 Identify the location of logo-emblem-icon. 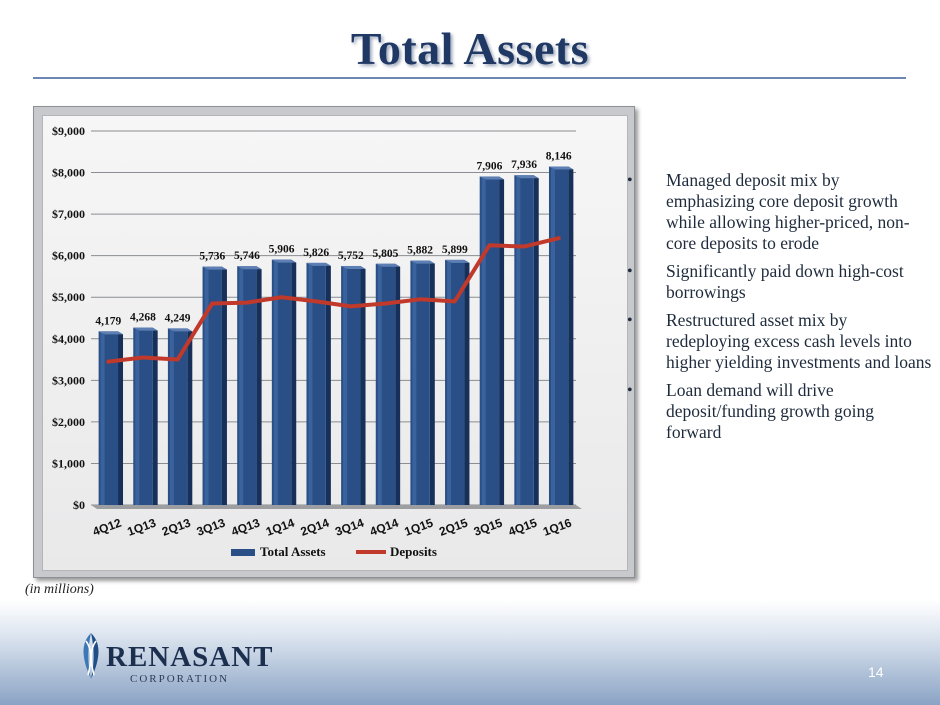
(91, 656).